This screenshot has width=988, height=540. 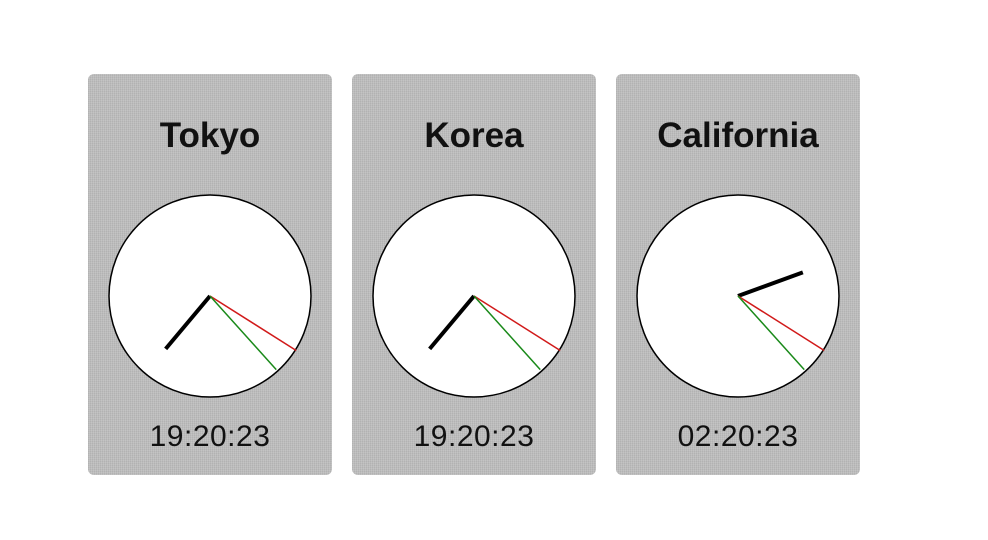 I want to click on city-name: California, so click(x=738, y=135).